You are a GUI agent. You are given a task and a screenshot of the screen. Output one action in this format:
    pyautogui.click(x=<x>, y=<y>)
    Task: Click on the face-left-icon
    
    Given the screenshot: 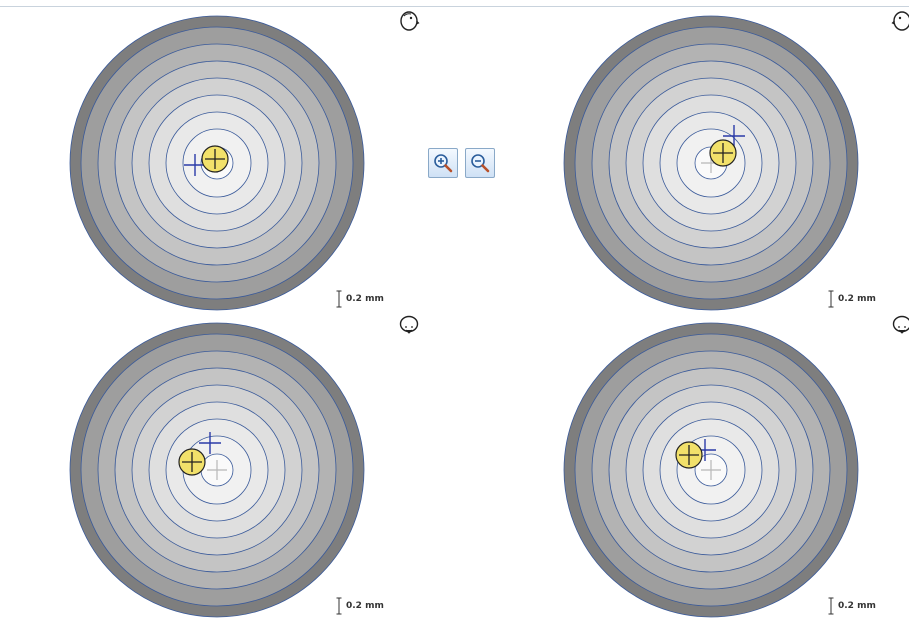 What is the action you would take?
    pyautogui.click(x=900, y=21)
    